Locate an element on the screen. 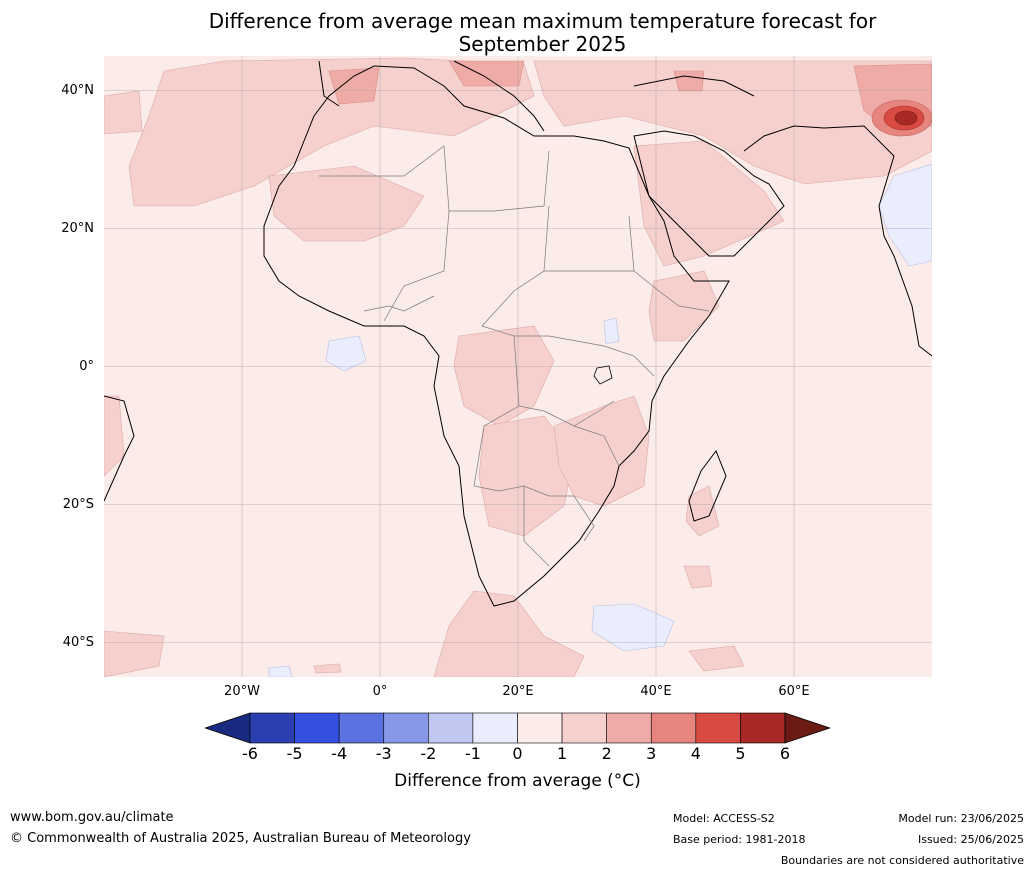  latitude-label: 40°N is located at coordinates (77, 90).